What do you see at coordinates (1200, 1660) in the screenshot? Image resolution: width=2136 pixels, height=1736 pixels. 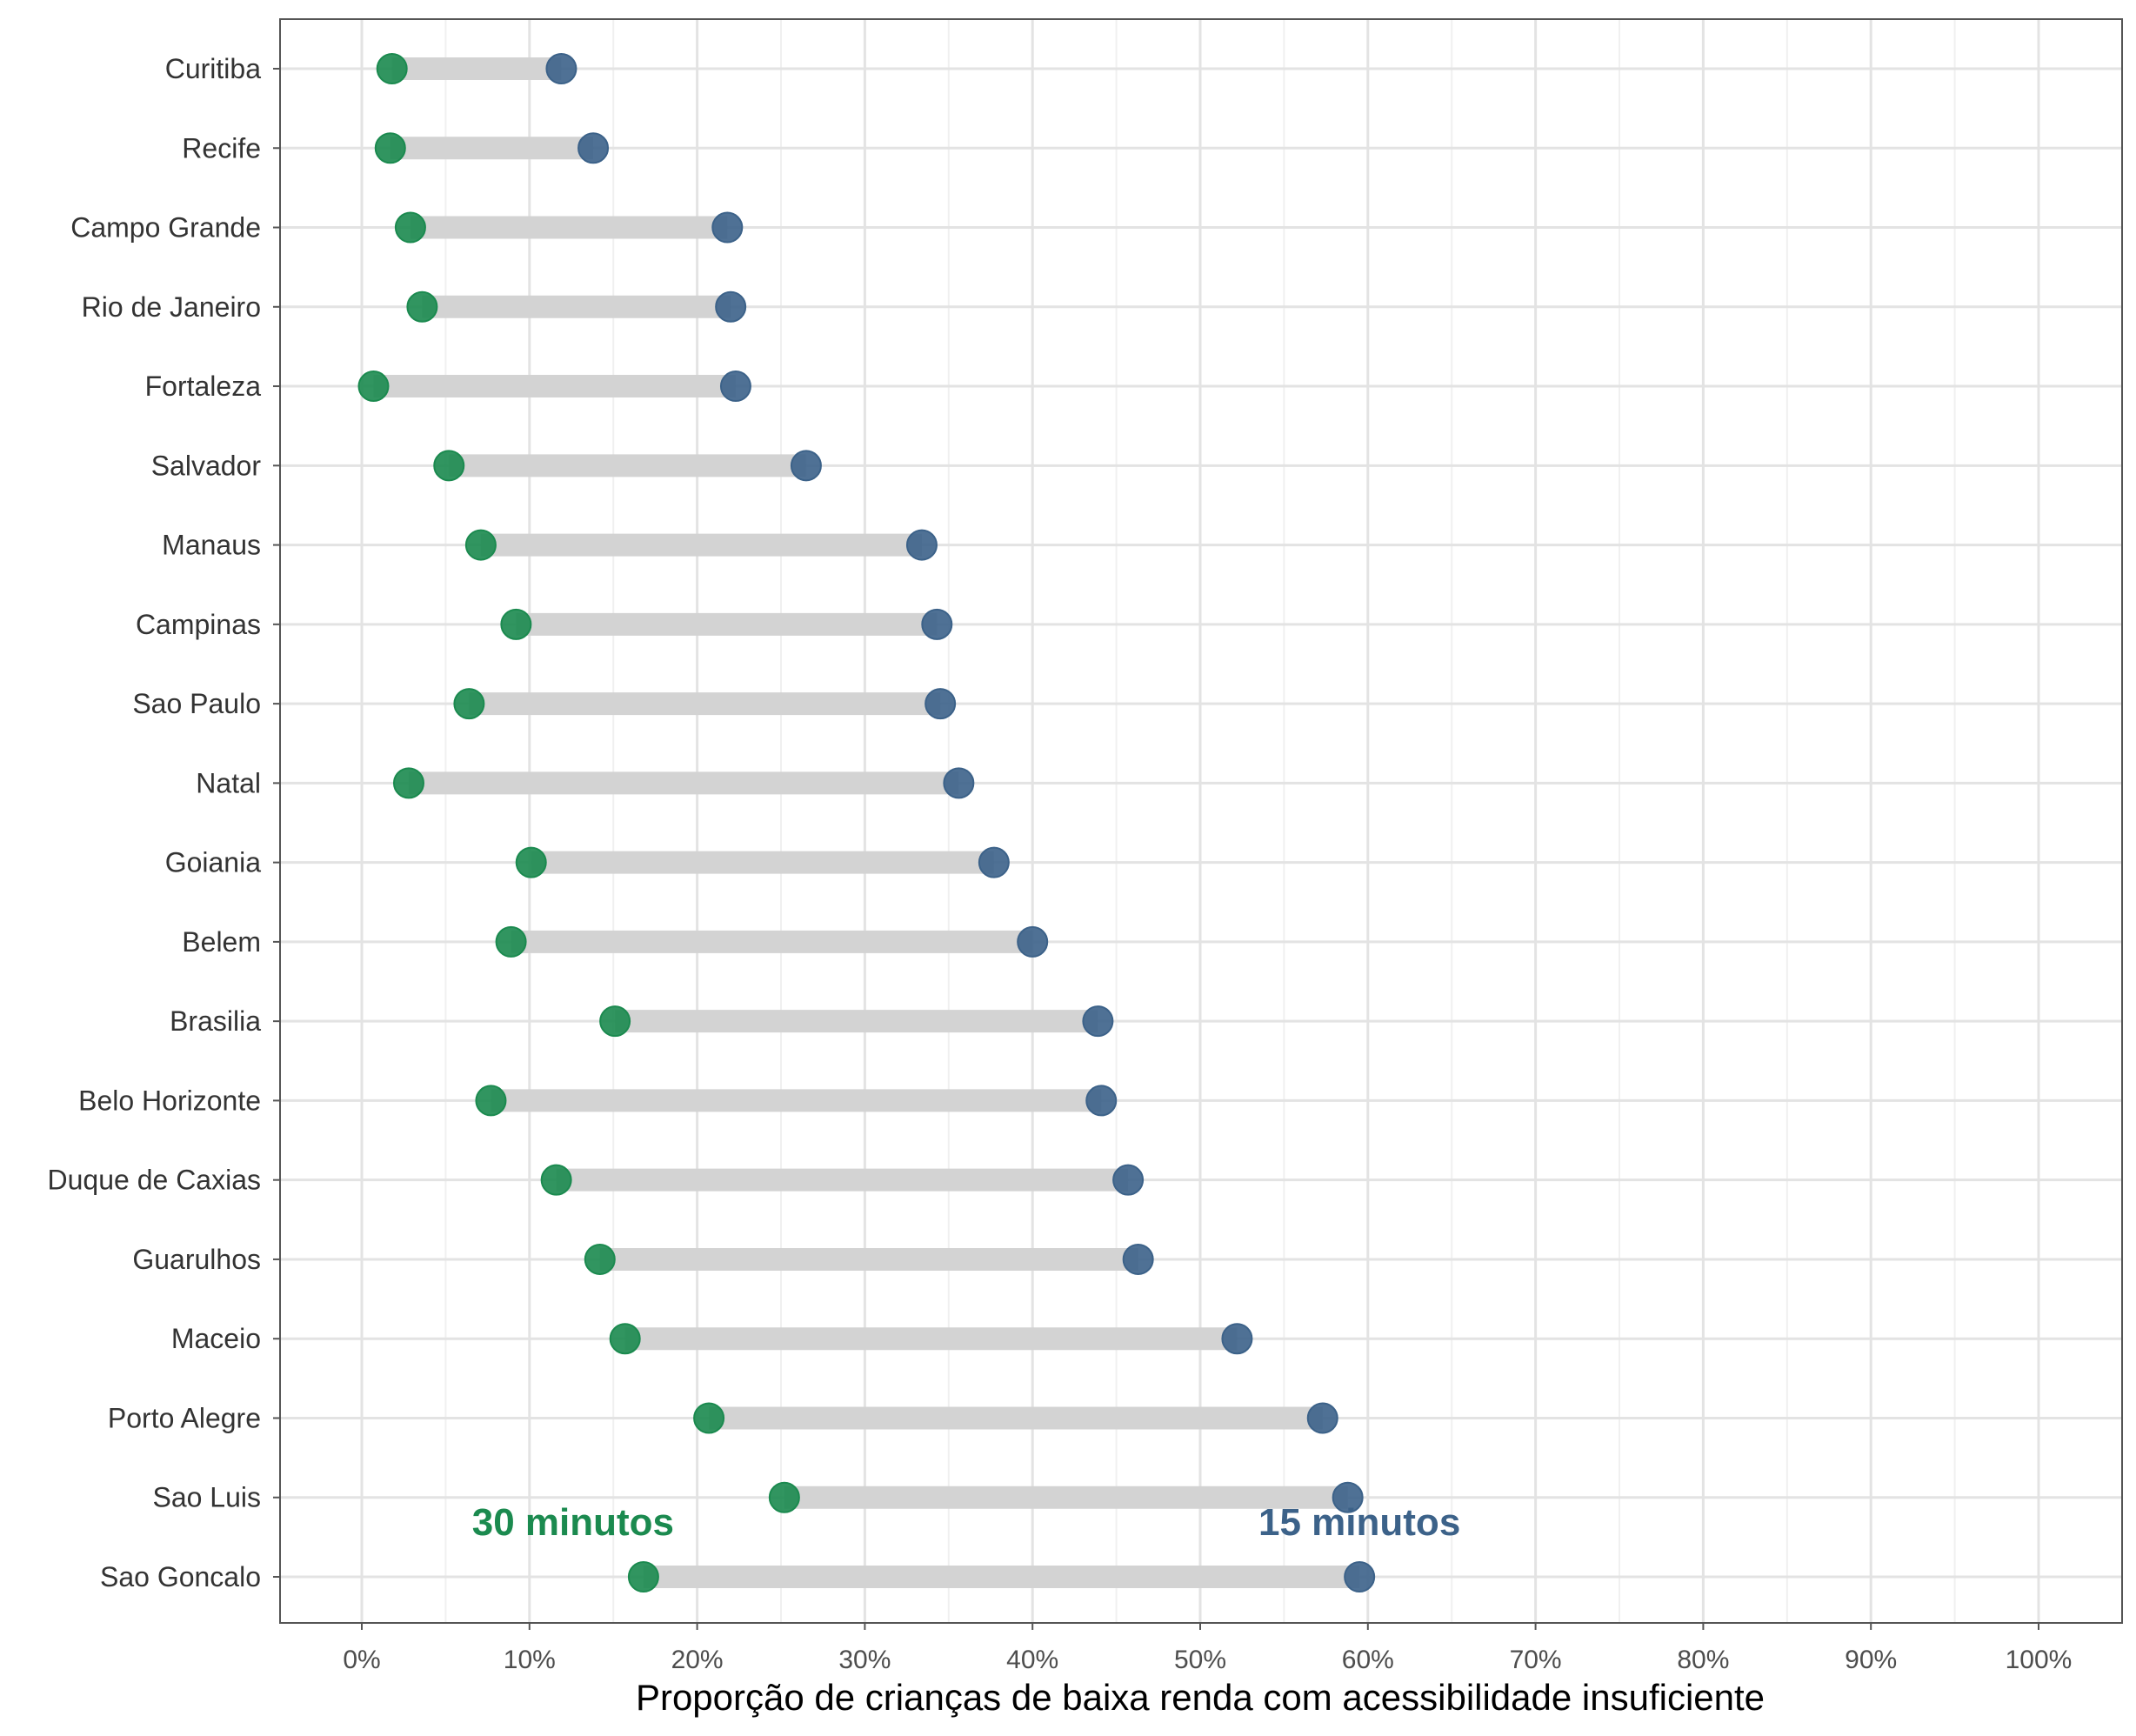 I see `x-tick-label: 50%` at bounding box center [1200, 1660].